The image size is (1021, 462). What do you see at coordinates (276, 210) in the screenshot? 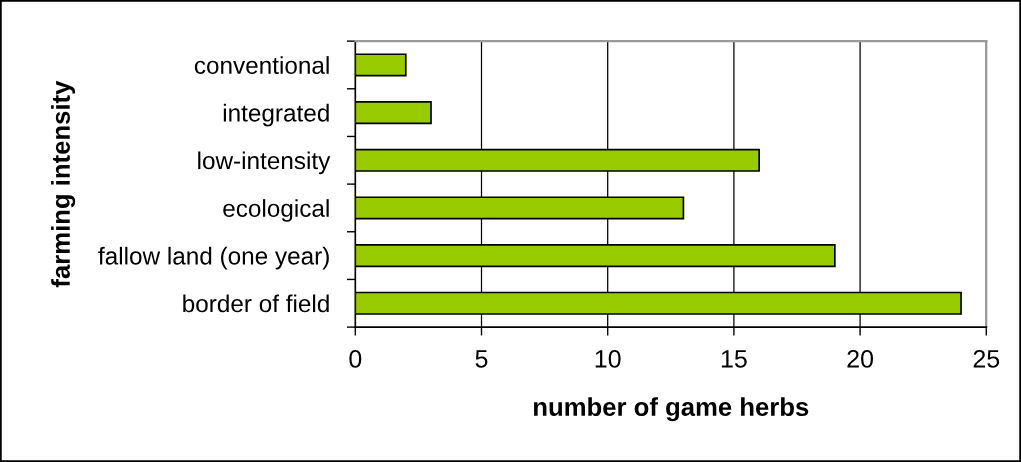
I see `y-tick-label: ecological` at bounding box center [276, 210].